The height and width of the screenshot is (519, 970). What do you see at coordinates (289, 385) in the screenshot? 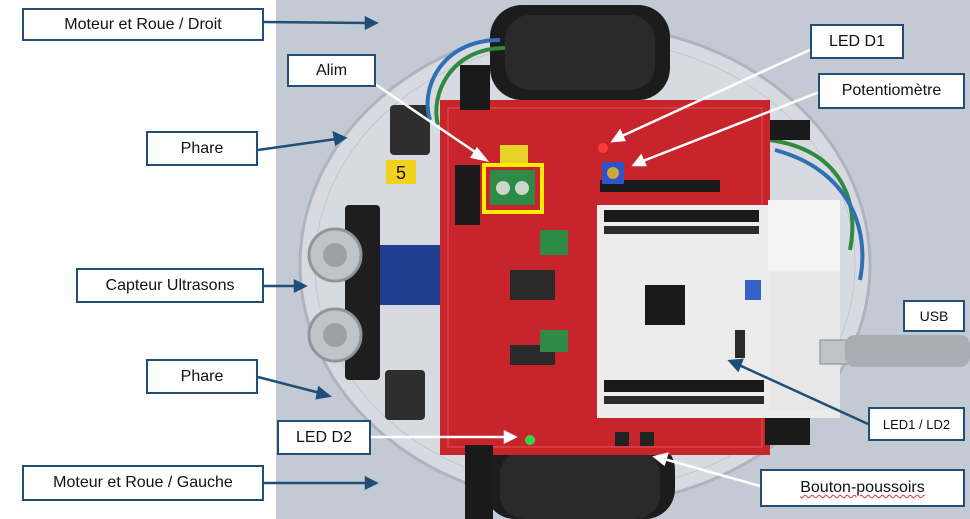
I see `arrow-phare-bottom` at bounding box center [289, 385].